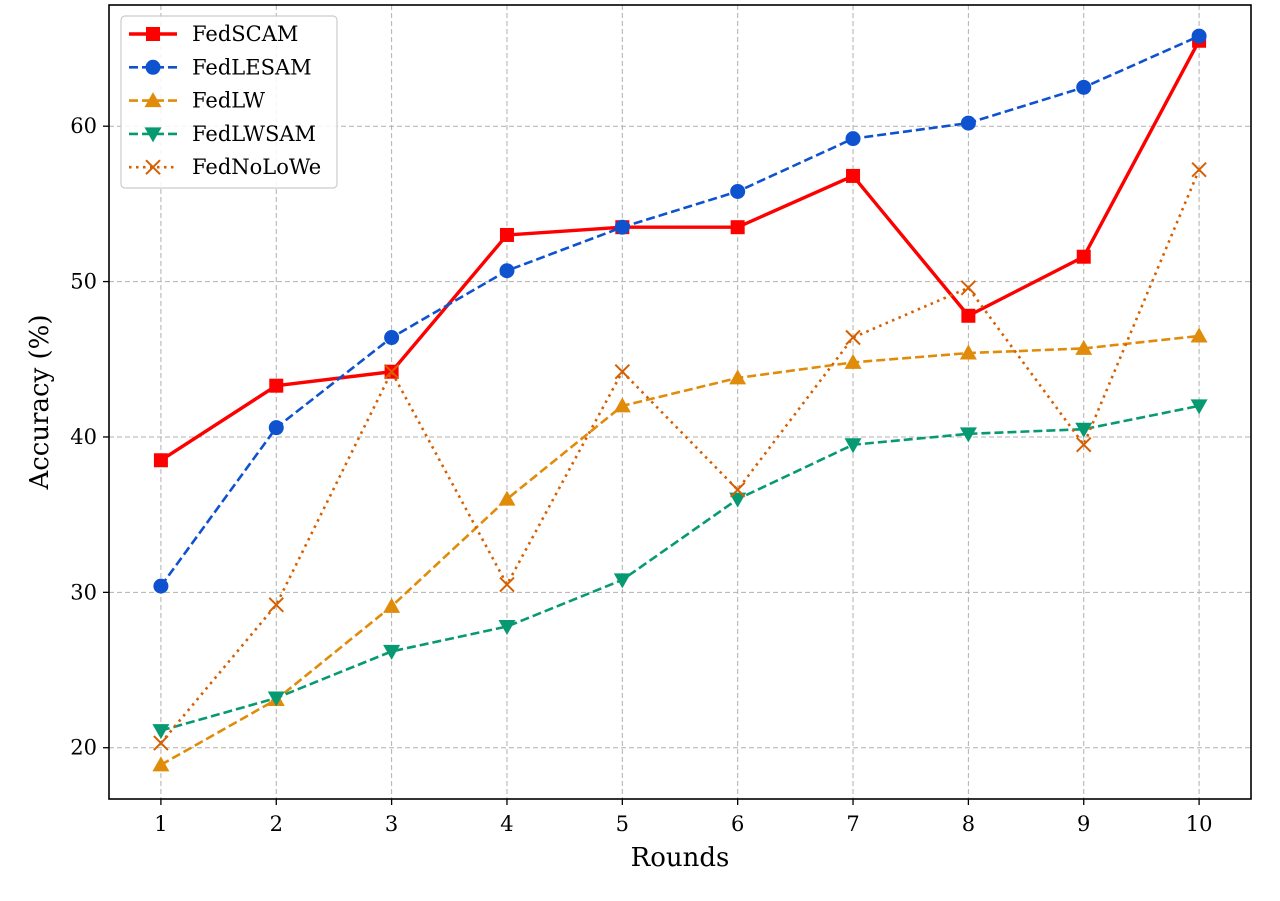 The image size is (1280, 901). I want to click on x-tick-label: 6, so click(737, 824).